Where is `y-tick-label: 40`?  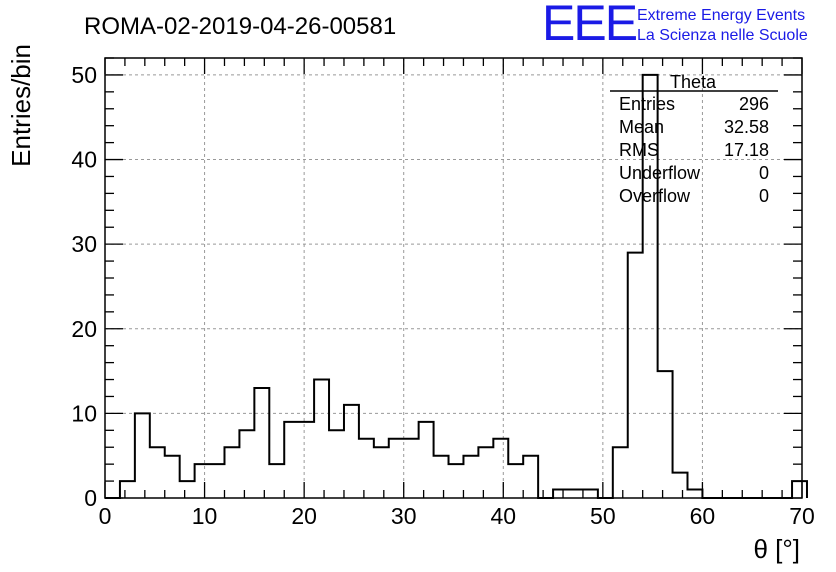
y-tick-label: 40 is located at coordinates (84, 160).